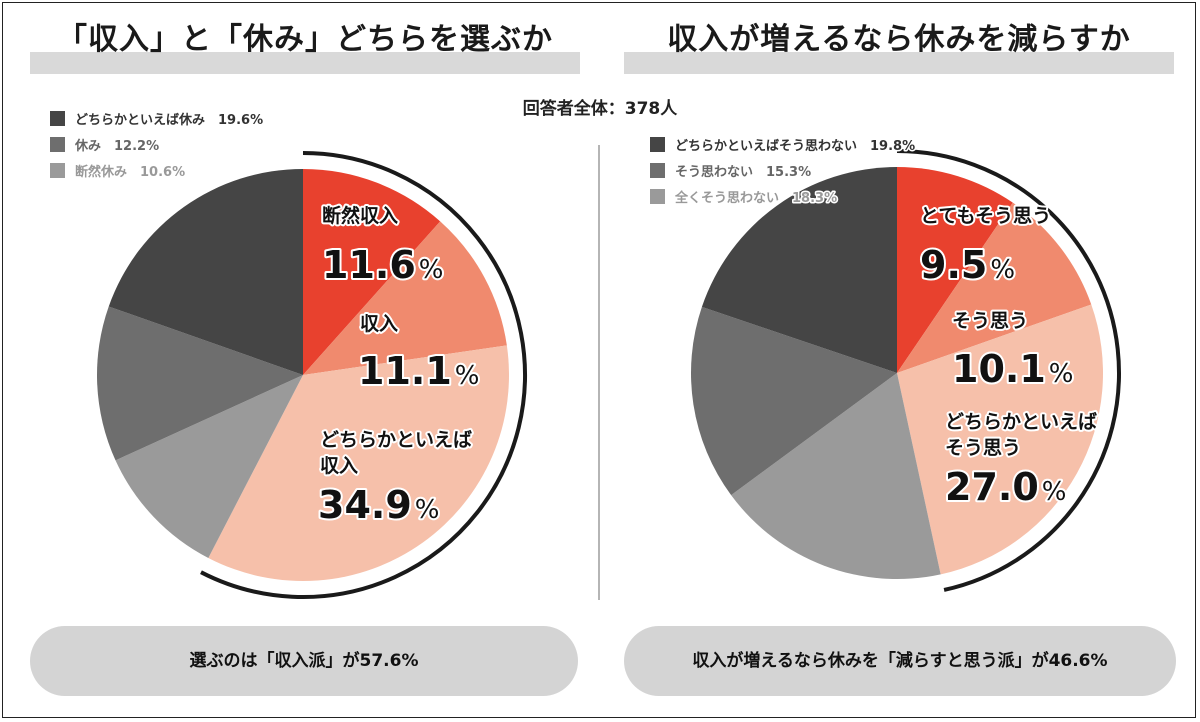 Image resolution: width=1200 pixels, height=722 pixels. I want to click on legend-label: そう思わない 15.3%, so click(743, 172).